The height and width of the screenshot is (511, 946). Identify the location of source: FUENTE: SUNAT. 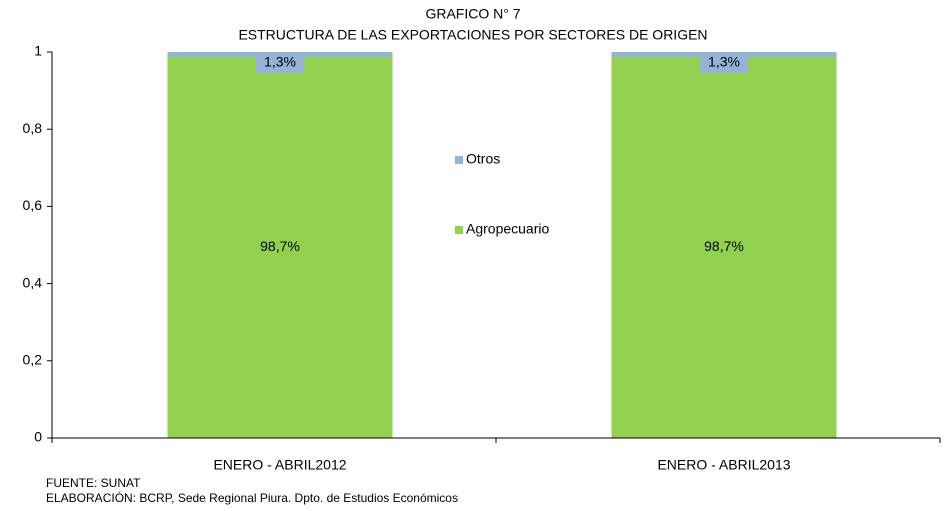
(93, 483).